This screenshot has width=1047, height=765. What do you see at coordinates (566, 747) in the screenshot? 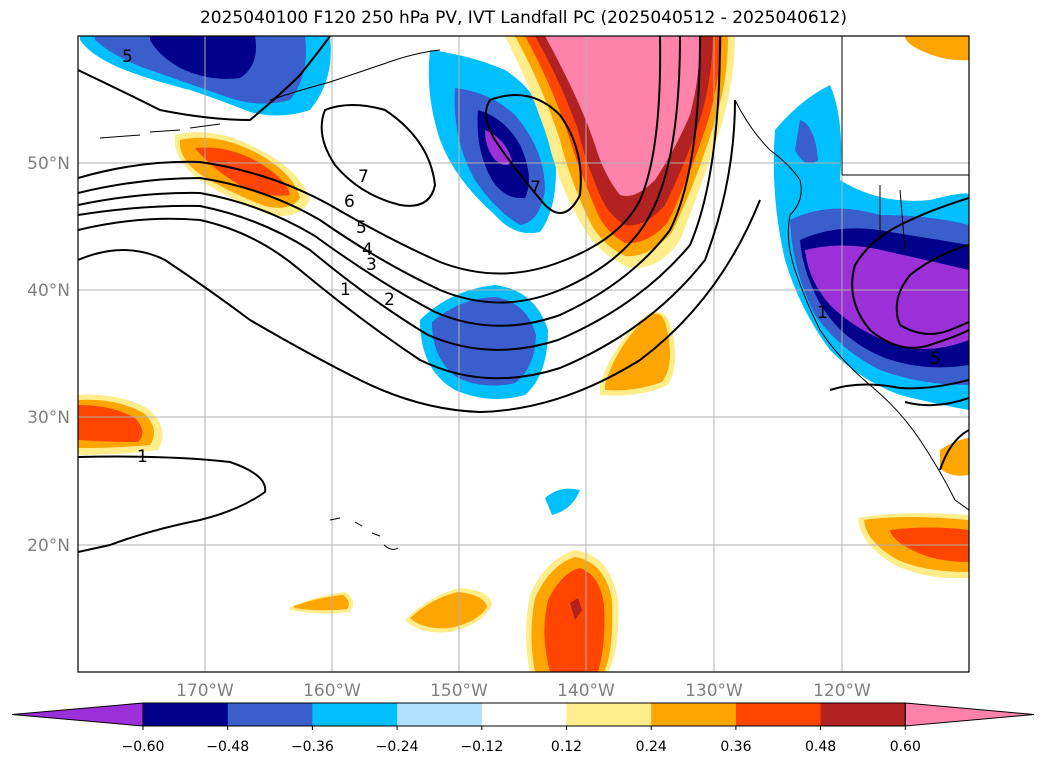
I see `colorbar-tick-label: 0.12` at bounding box center [566, 747].